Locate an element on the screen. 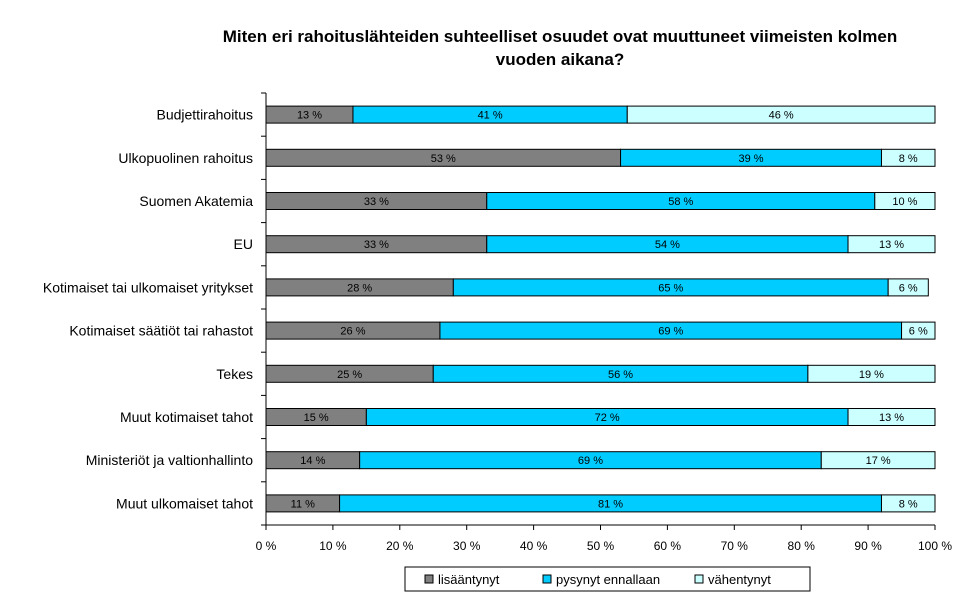  x-tick-label: 90 % is located at coordinates (868, 546).